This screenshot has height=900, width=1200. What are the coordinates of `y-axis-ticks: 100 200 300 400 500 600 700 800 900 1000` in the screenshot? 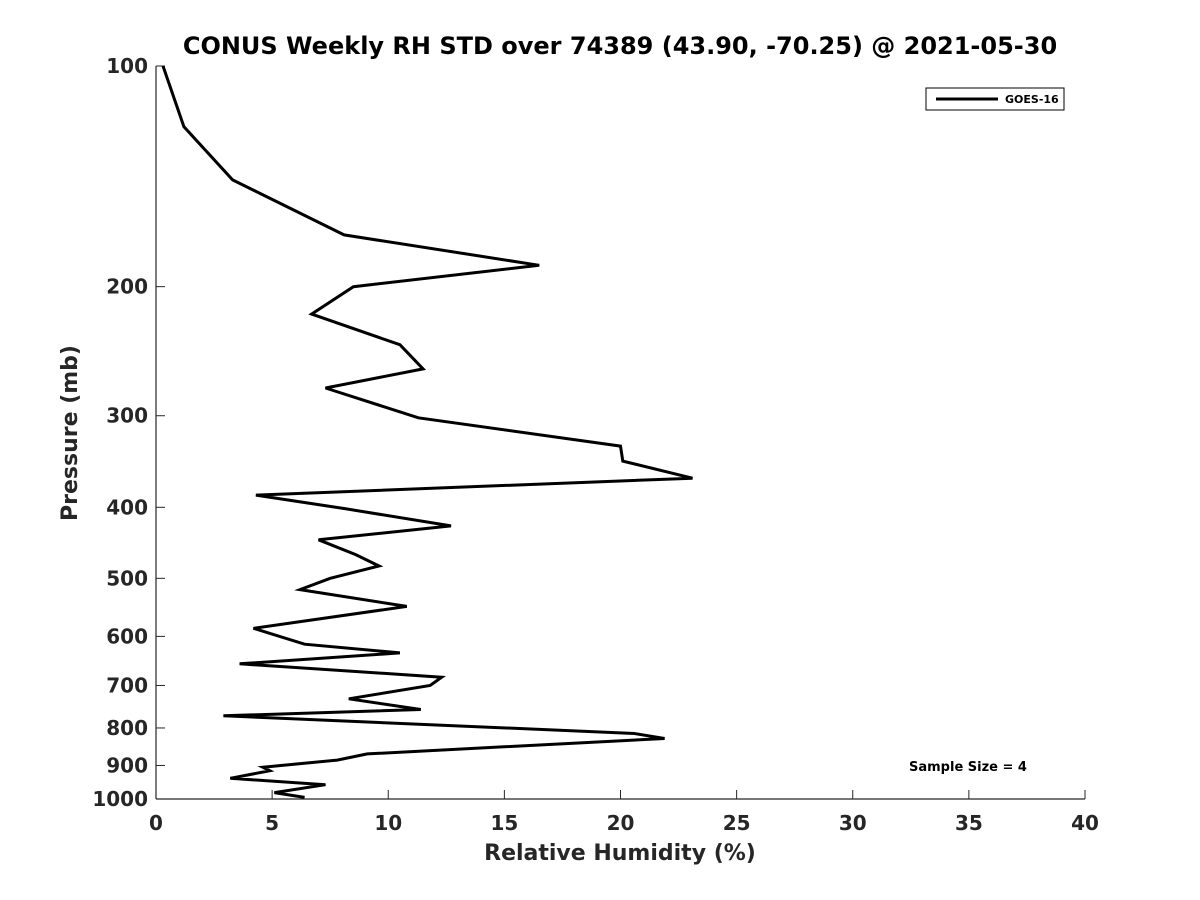 It's located at (128, 432).